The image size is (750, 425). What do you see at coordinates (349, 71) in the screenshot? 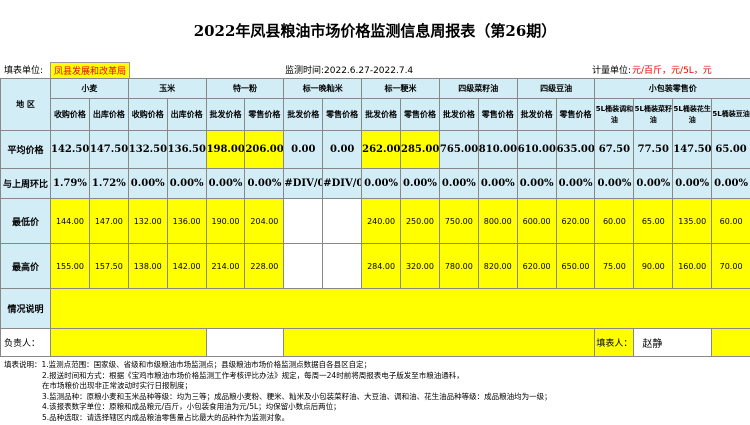
I see `period: 监测时间:2022.6.27-2022.7.4` at bounding box center [349, 71].